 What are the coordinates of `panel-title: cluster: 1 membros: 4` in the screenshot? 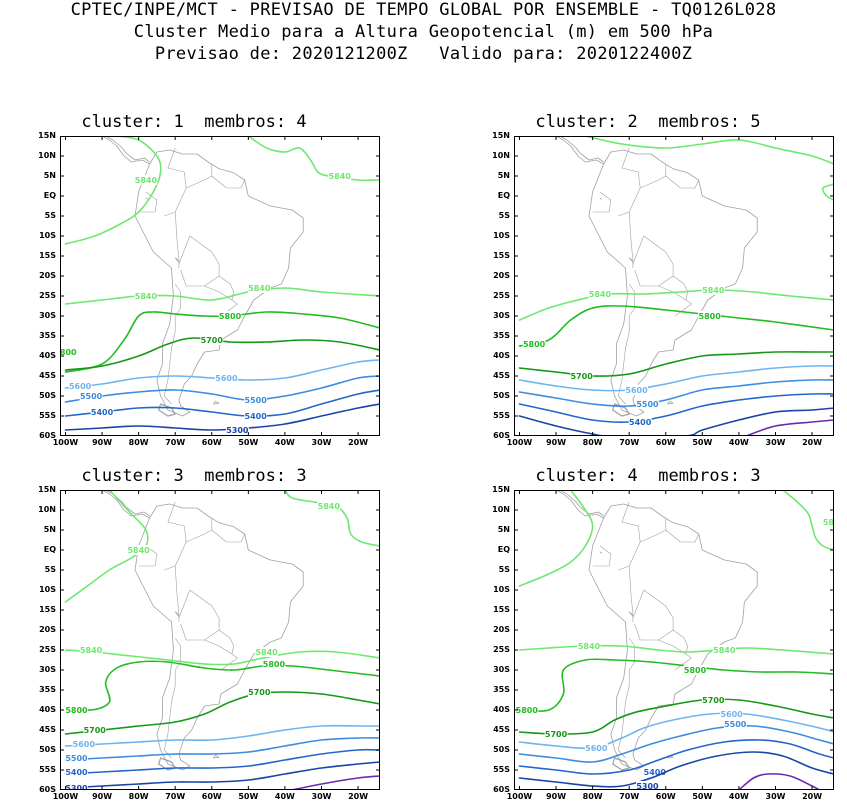 It's located at (194, 122).